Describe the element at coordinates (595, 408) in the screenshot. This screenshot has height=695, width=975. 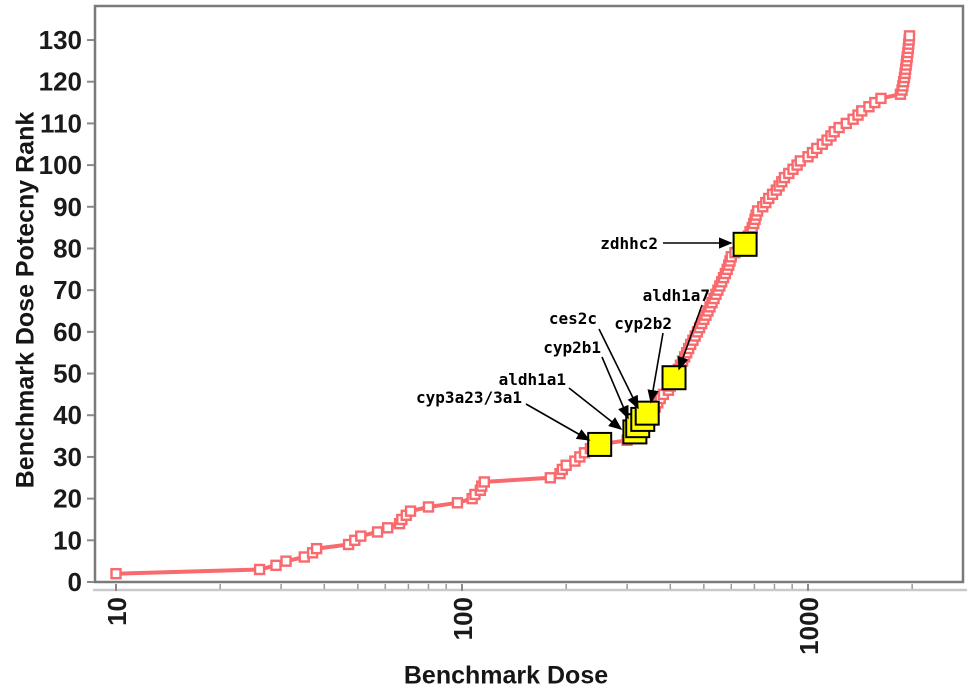
I see `gene-annotation-arrow-aldh1a1` at that location.